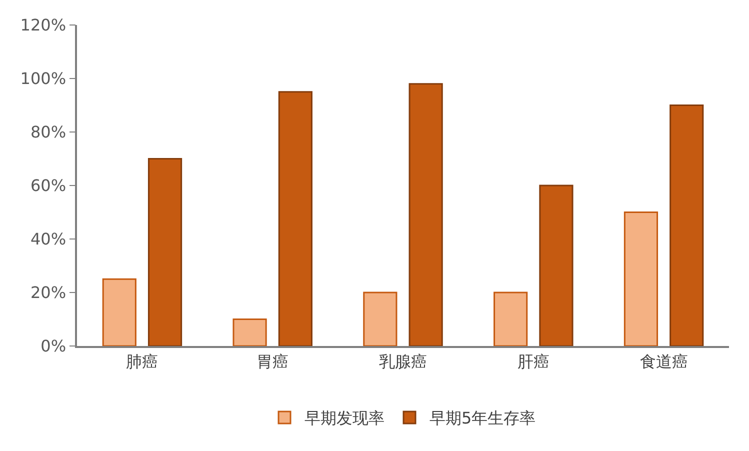 Image resolution: width=749 pixels, height=451 pixels. Describe the element at coordinates (142, 361) in the screenshot. I see `x-tick-label: 肺癌` at that location.